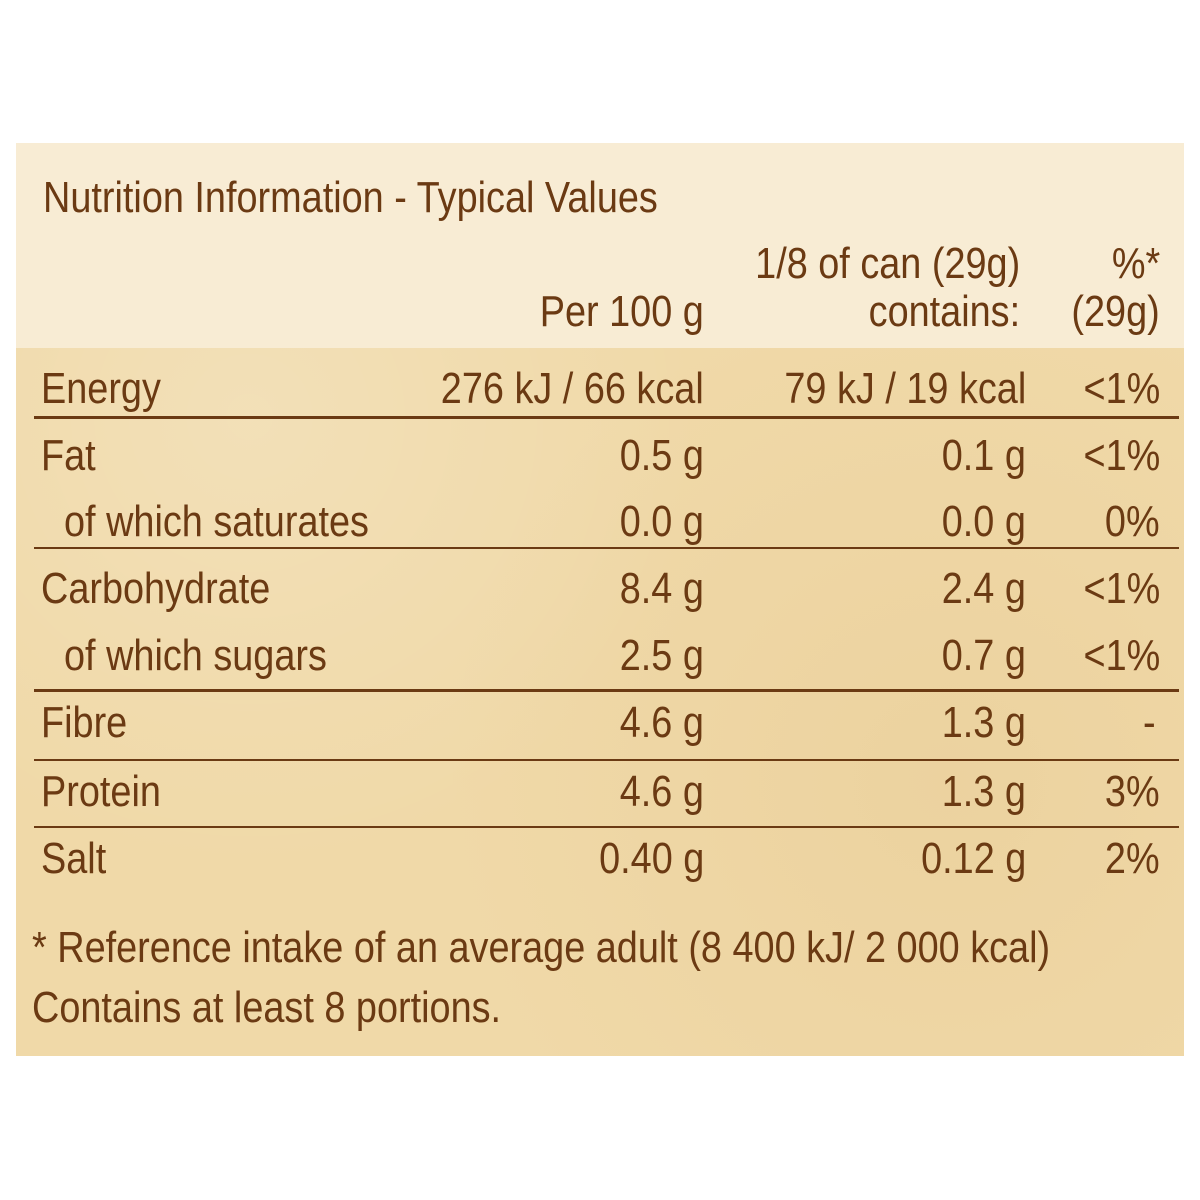 This screenshot has width=1200, height=1200. I want to click on row-protein-label: Protein, so click(101, 791).